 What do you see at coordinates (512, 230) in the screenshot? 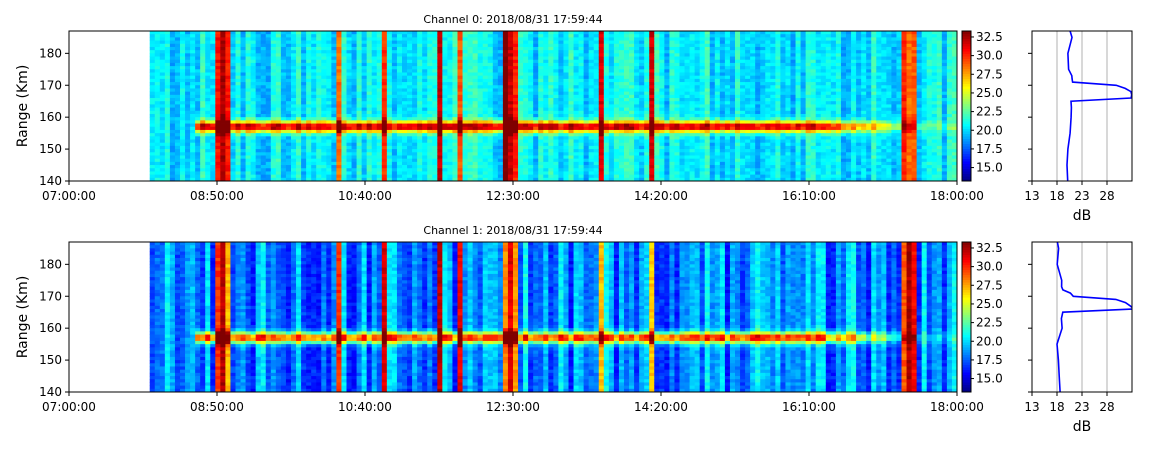
I see `panel-title: Channel 1: 2018/08/31 17:59:44` at bounding box center [512, 230].